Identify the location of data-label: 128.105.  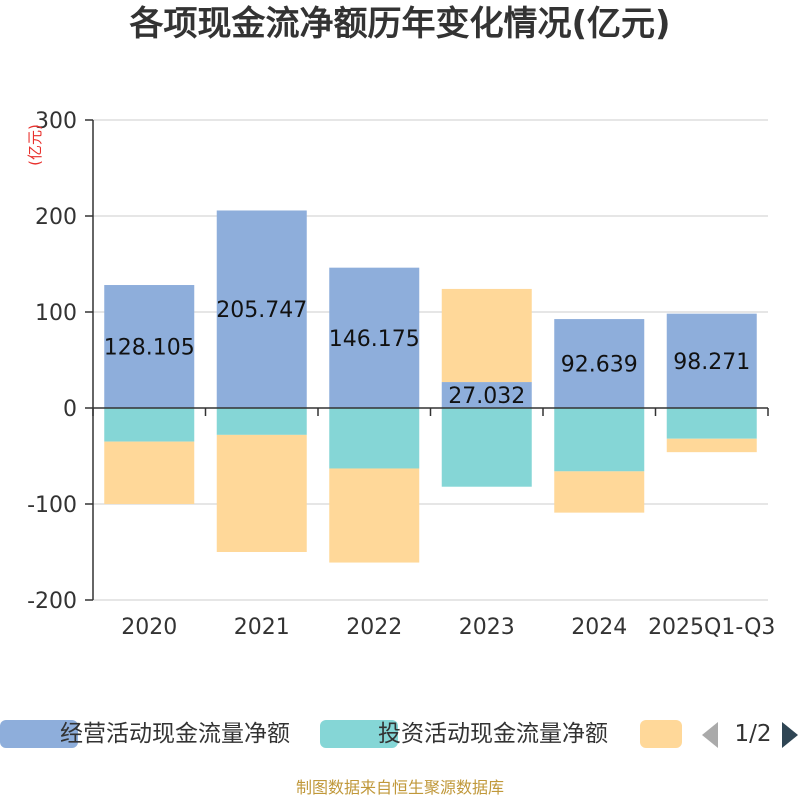
(149, 348).